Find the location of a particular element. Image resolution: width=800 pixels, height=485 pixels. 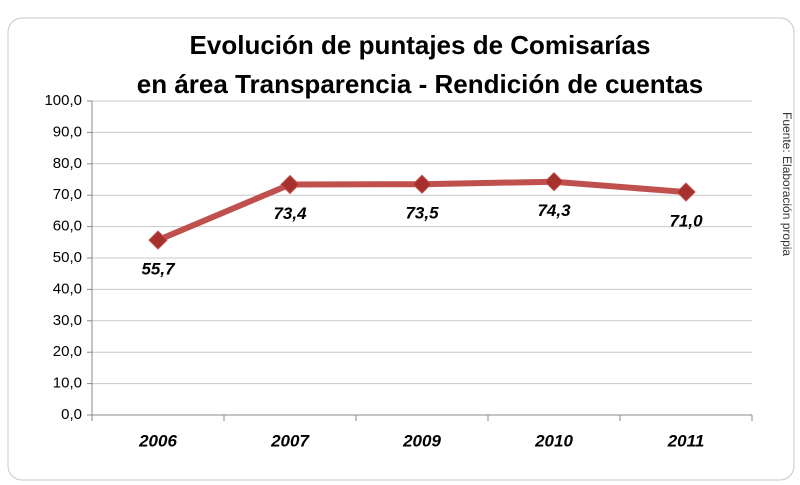

y-tick-label: 20,0 is located at coordinates (67, 351).